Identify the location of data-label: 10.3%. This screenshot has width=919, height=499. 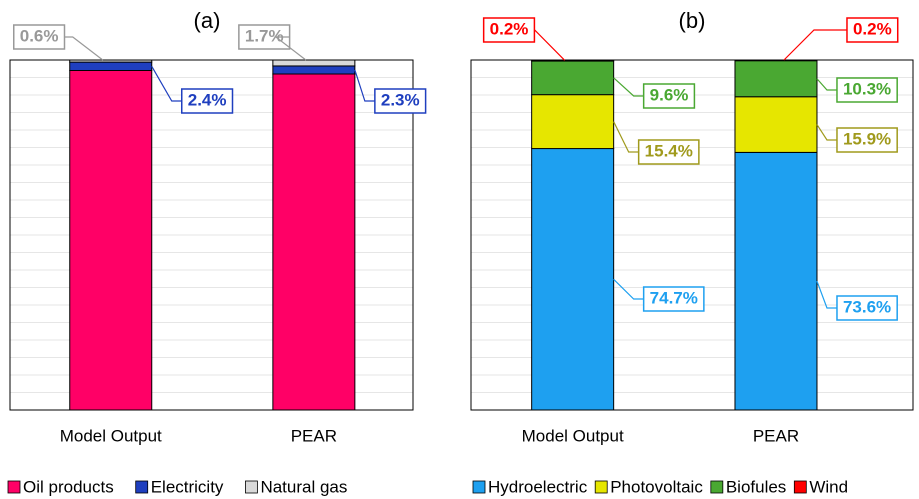
(867, 90).